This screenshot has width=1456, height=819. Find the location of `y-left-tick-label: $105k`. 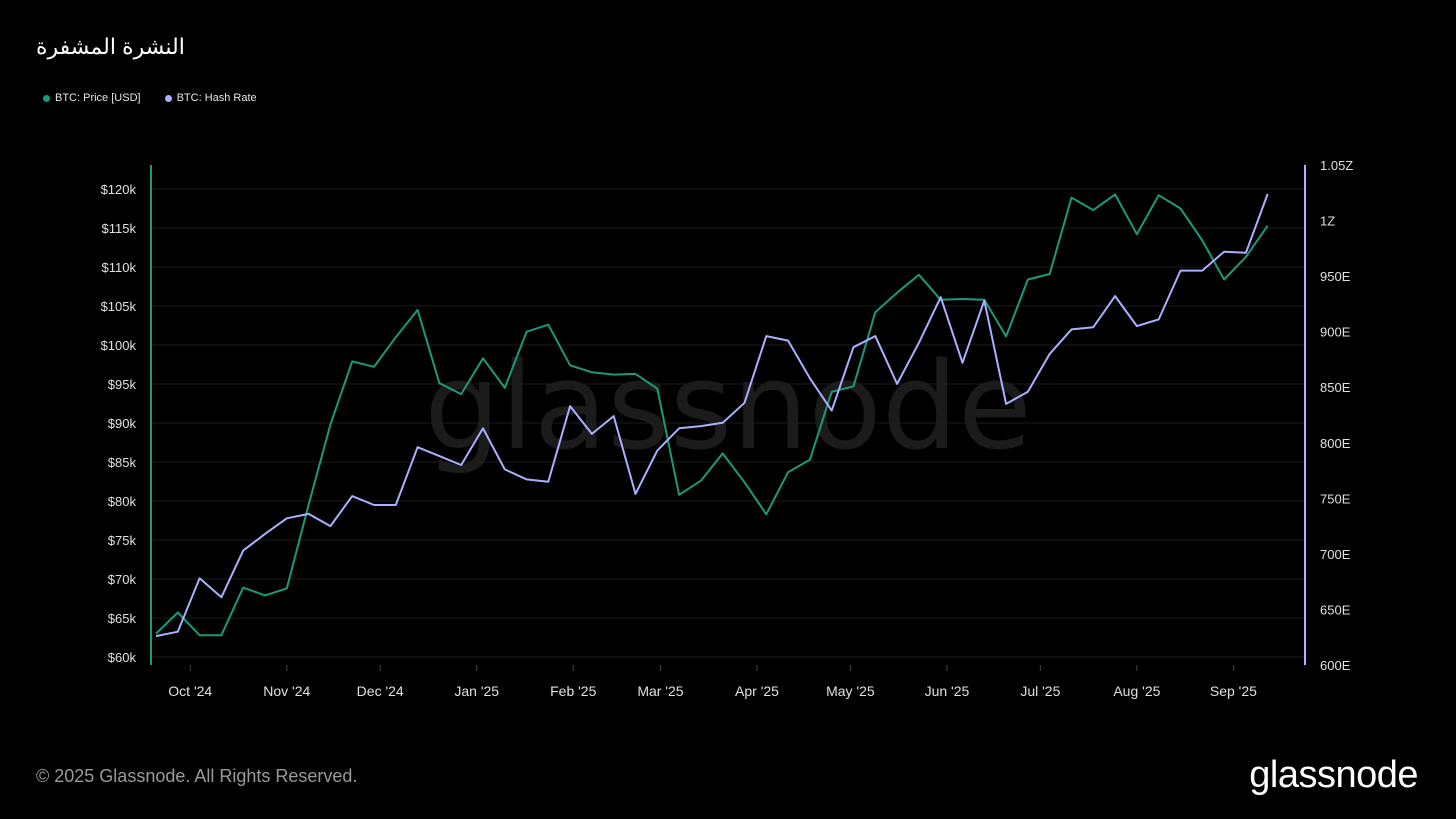

y-left-tick-label: $105k is located at coordinates (119, 306).